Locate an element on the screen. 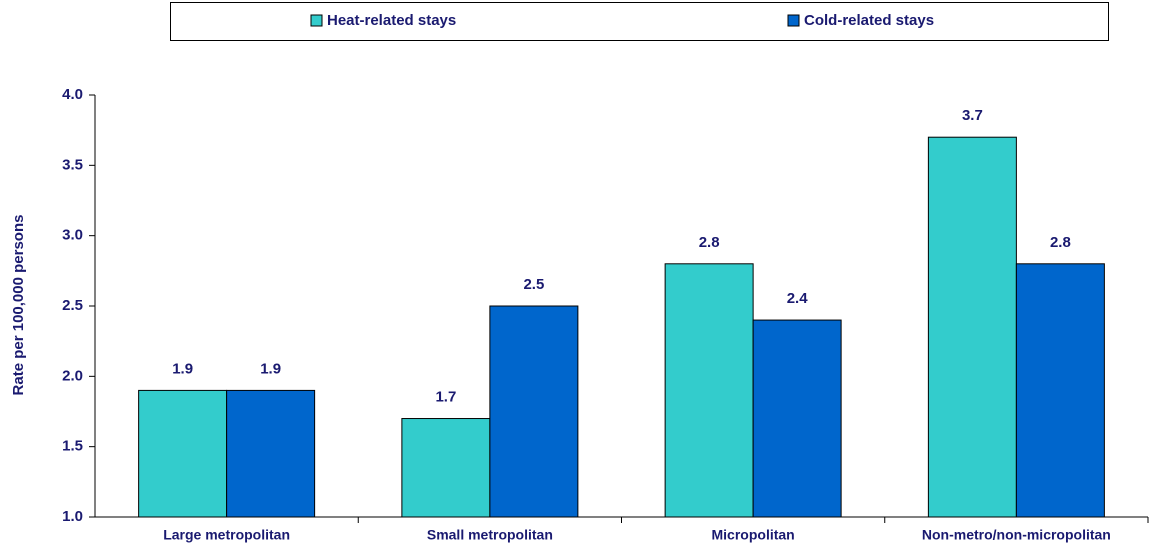 The image size is (1149, 552). y-tick-label: 2.0 is located at coordinates (72, 375).